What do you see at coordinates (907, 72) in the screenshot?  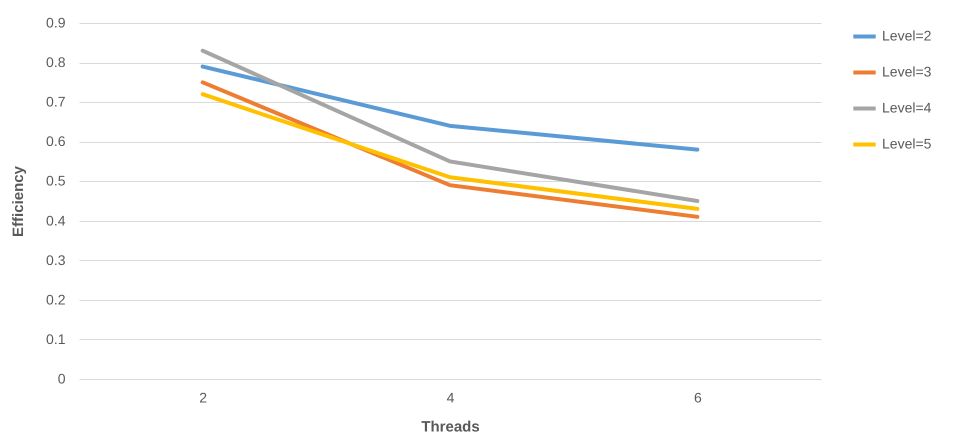 I see `legend-label: Level=3` at bounding box center [907, 72].